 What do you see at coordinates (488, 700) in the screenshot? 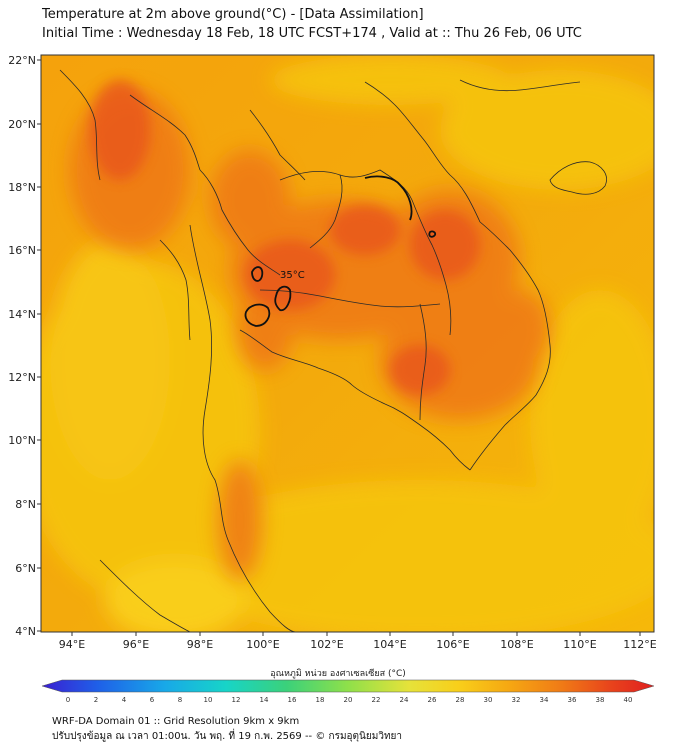
I see `colorbar-tick-label: 30` at bounding box center [488, 700].